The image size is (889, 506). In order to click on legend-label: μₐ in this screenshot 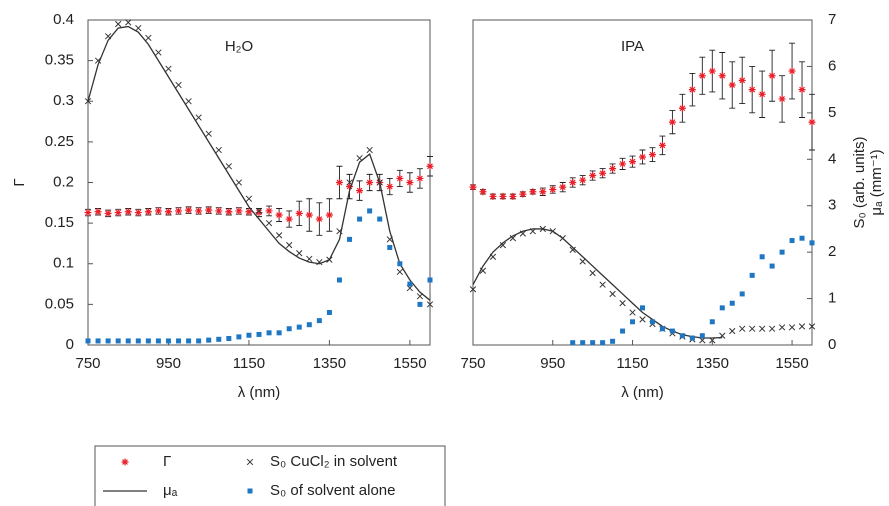, I will do `click(170, 490)`.